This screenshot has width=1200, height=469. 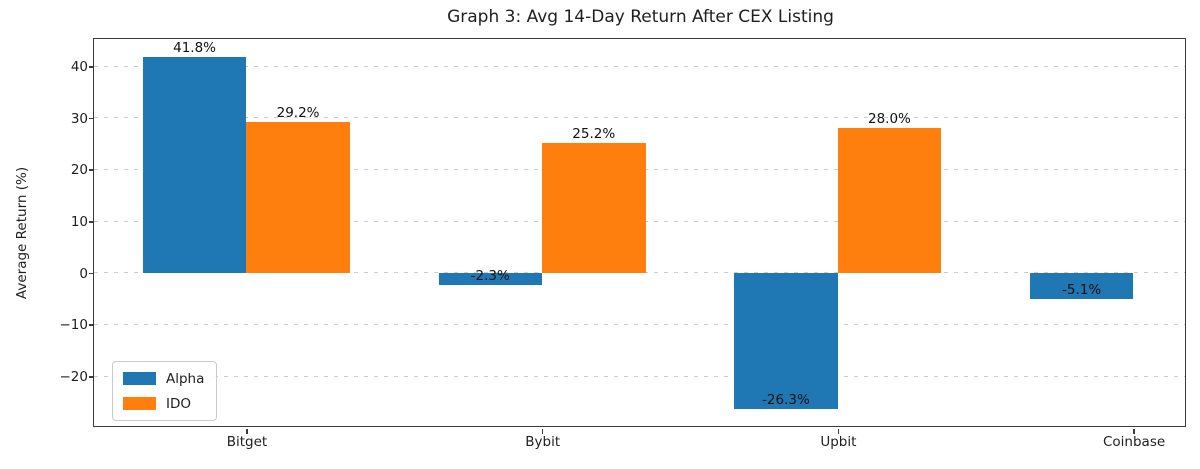 I want to click on bar-ido-bitget, so click(x=298, y=197).